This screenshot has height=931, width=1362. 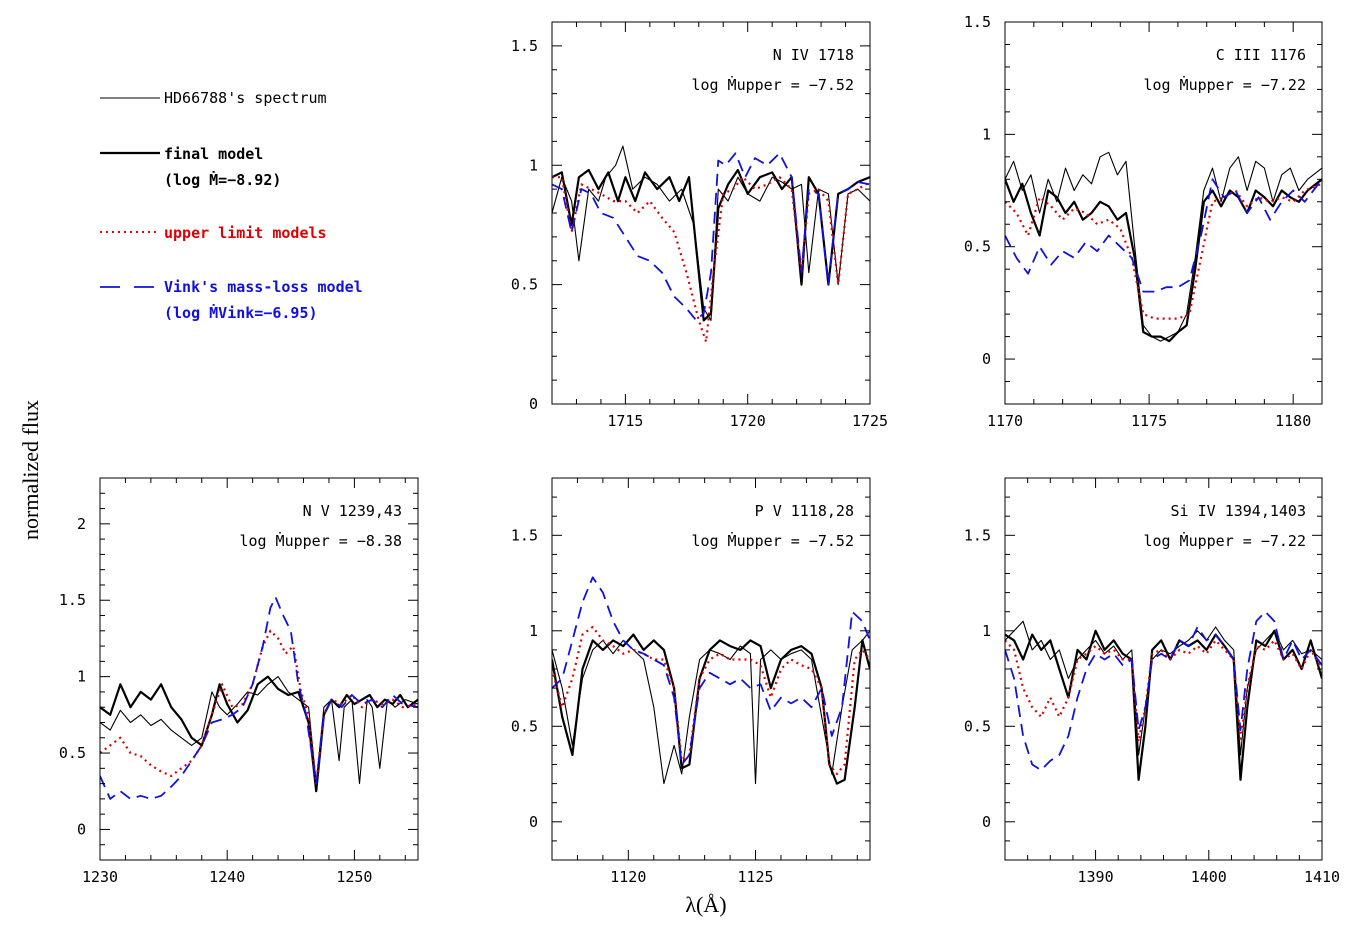 I want to click on y-axis-title: normalized flux, so click(x=30, y=470).